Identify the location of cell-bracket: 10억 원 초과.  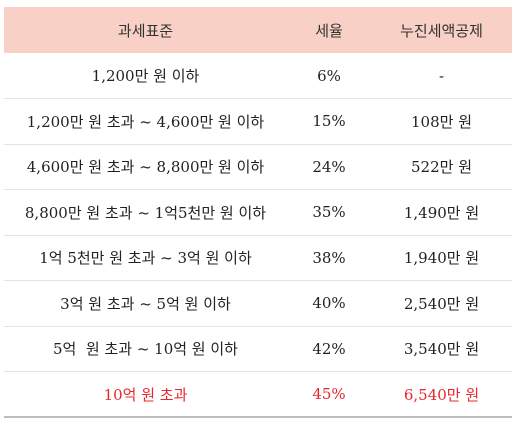
(145, 394).